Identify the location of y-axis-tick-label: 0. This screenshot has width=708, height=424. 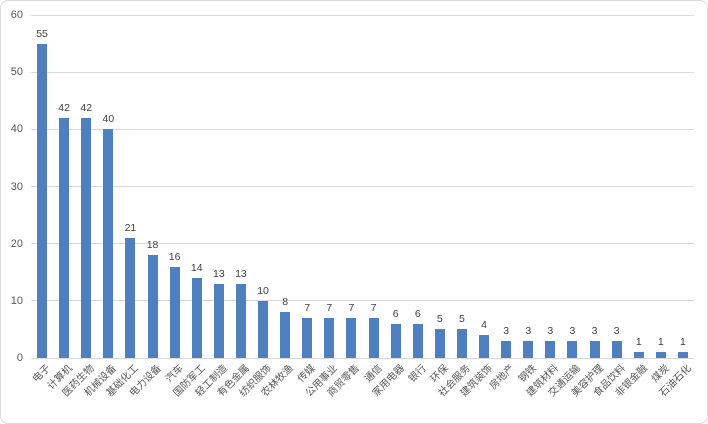
(19, 358).